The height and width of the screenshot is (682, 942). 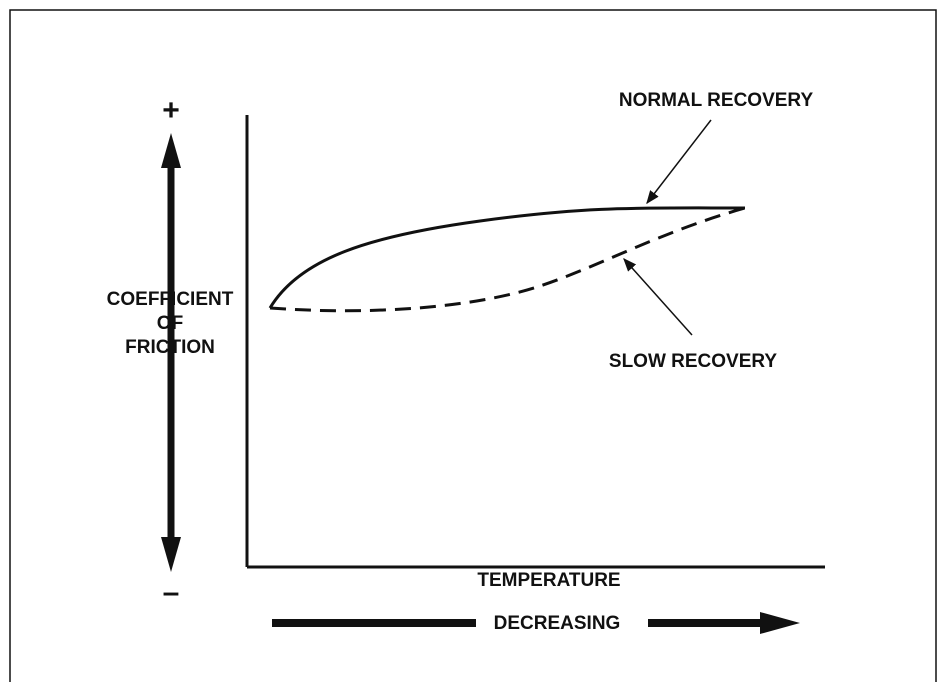 What do you see at coordinates (170, 347) in the screenshot?
I see `y-label-line: FRICTION` at bounding box center [170, 347].